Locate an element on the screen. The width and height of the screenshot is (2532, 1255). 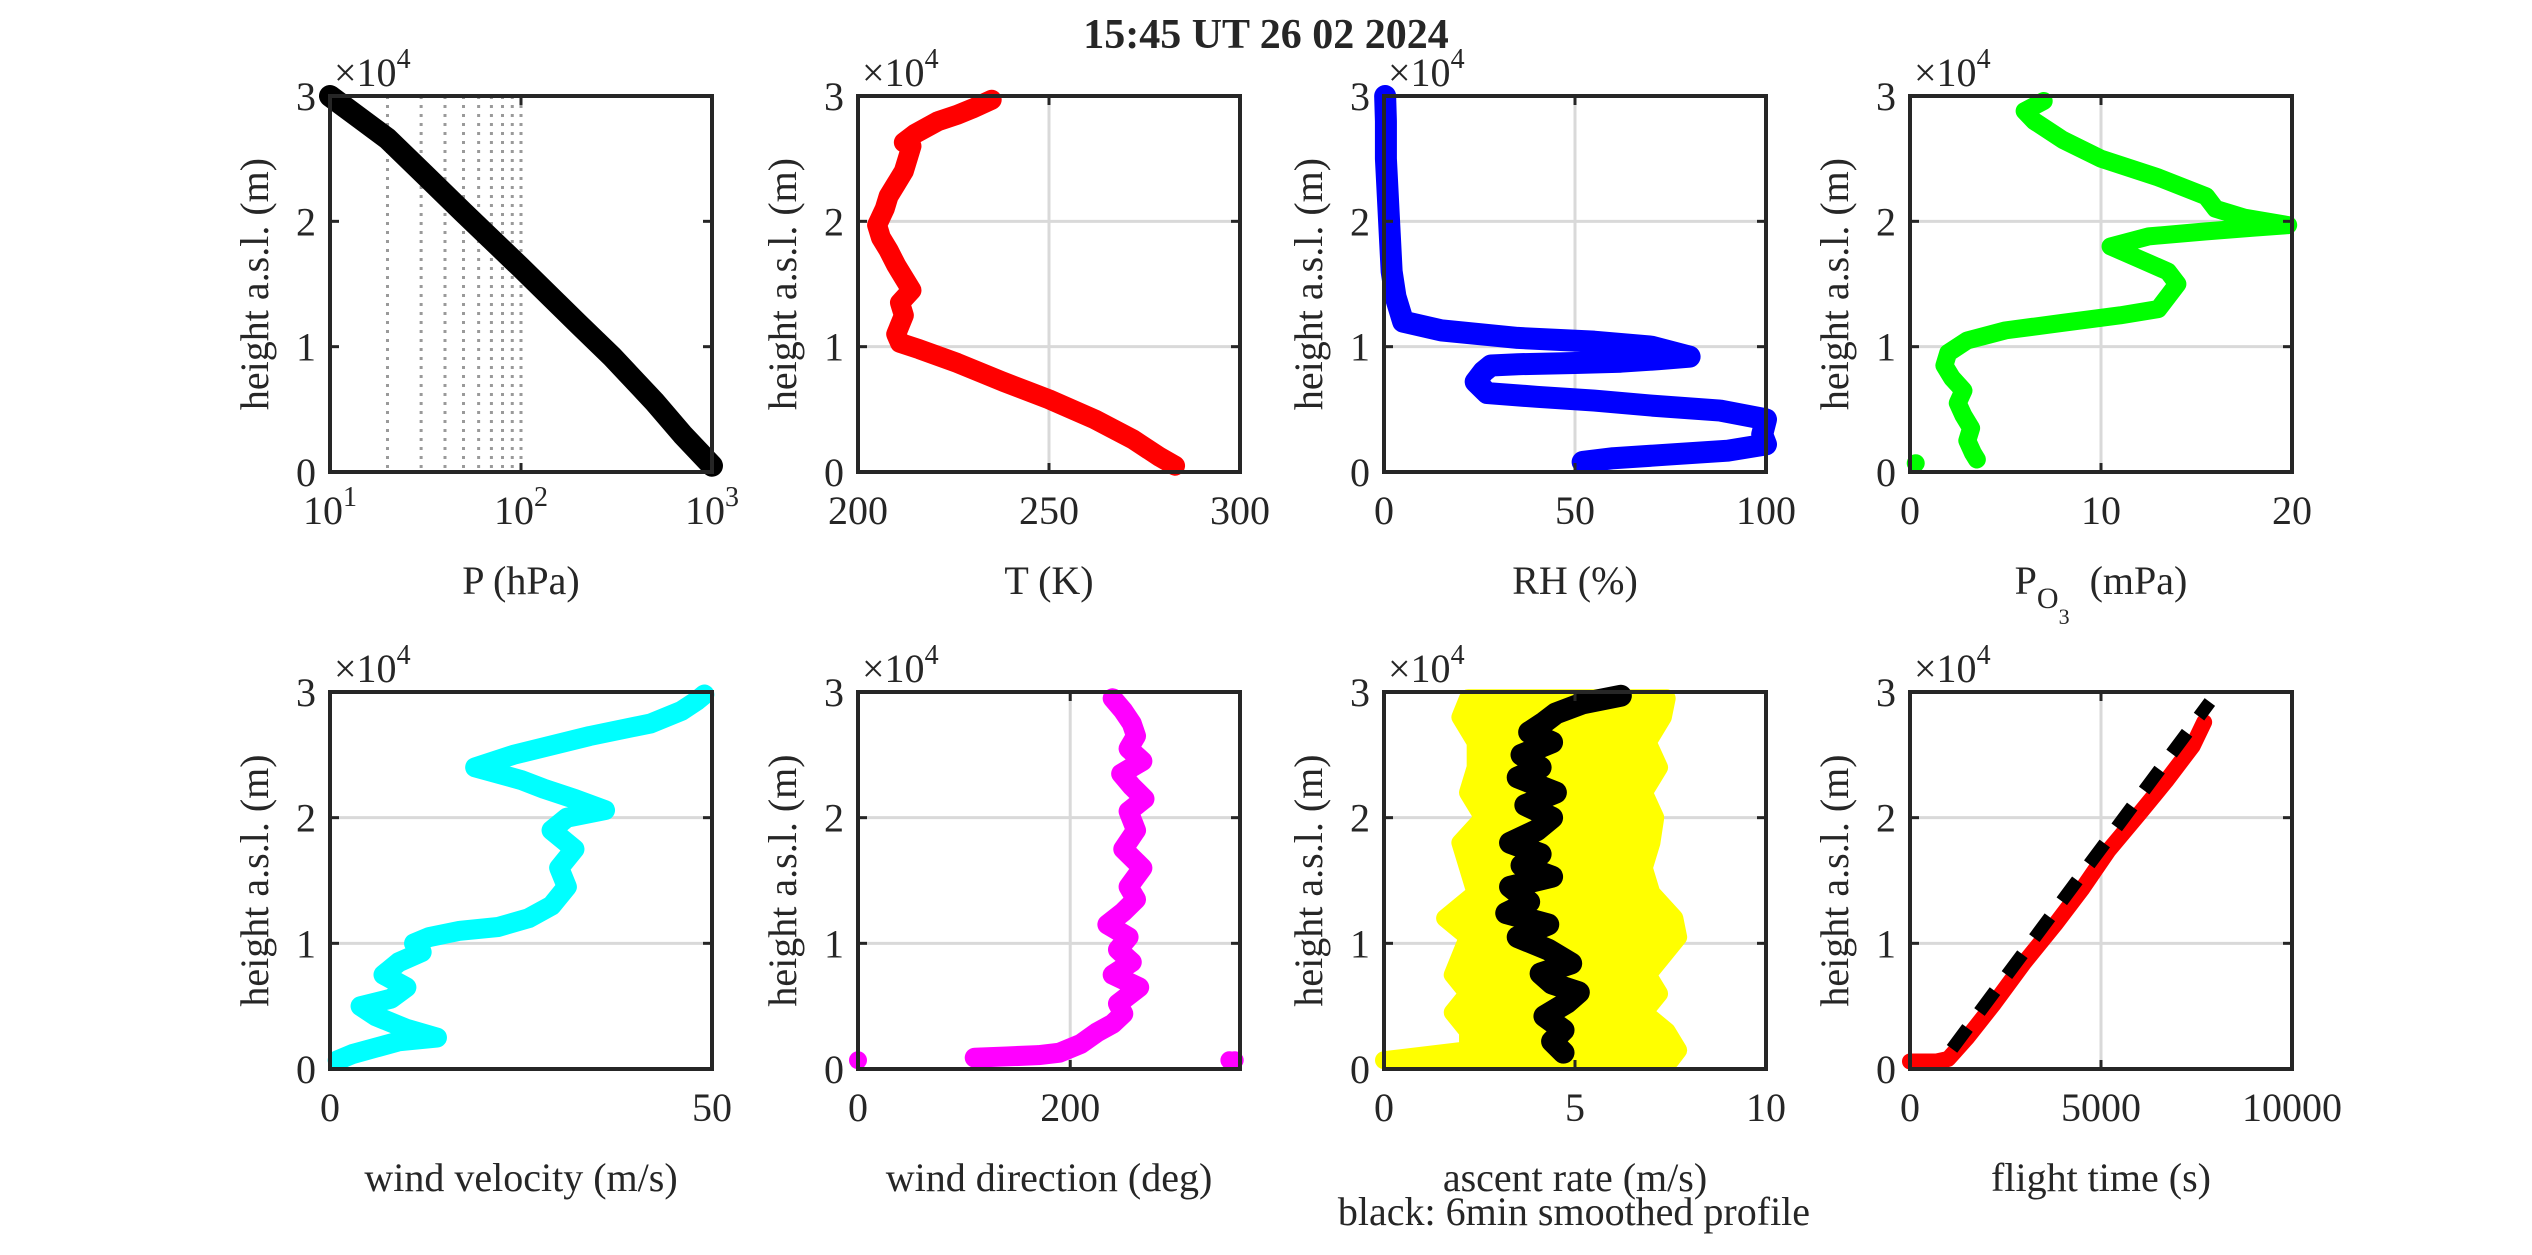
data-point is located at coordinates (1229, 1060).